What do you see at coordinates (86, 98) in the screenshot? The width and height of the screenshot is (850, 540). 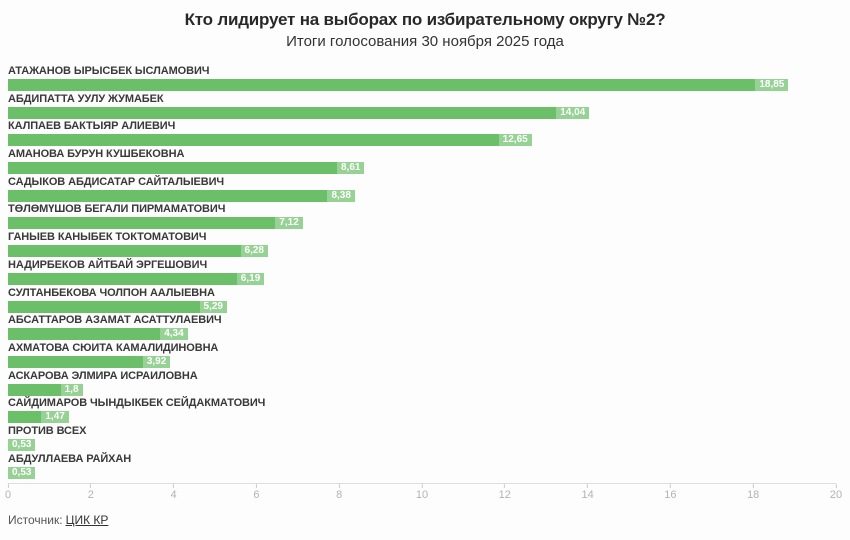 I see `candidate-label: АБДИПАТТА УУЛУ ЖУМАБЕК` at bounding box center [86, 98].